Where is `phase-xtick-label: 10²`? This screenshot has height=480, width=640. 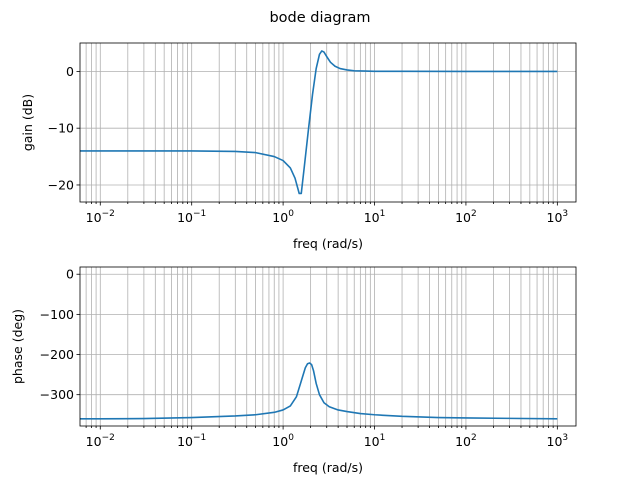 phase-xtick-label: 10² is located at coordinates (466, 441).